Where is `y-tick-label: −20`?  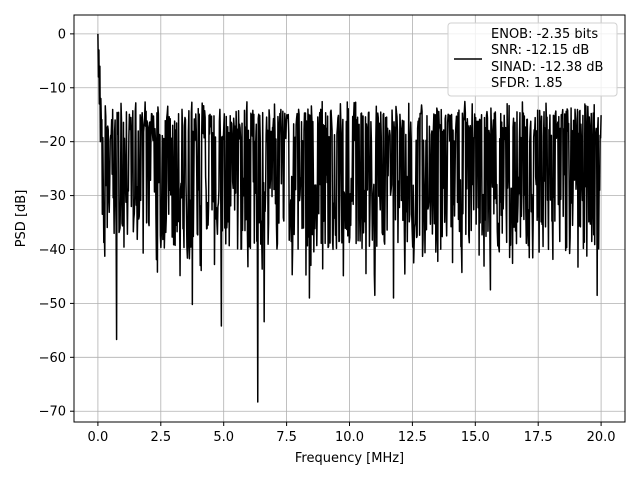 y-tick-label: −20 is located at coordinates (52, 142).